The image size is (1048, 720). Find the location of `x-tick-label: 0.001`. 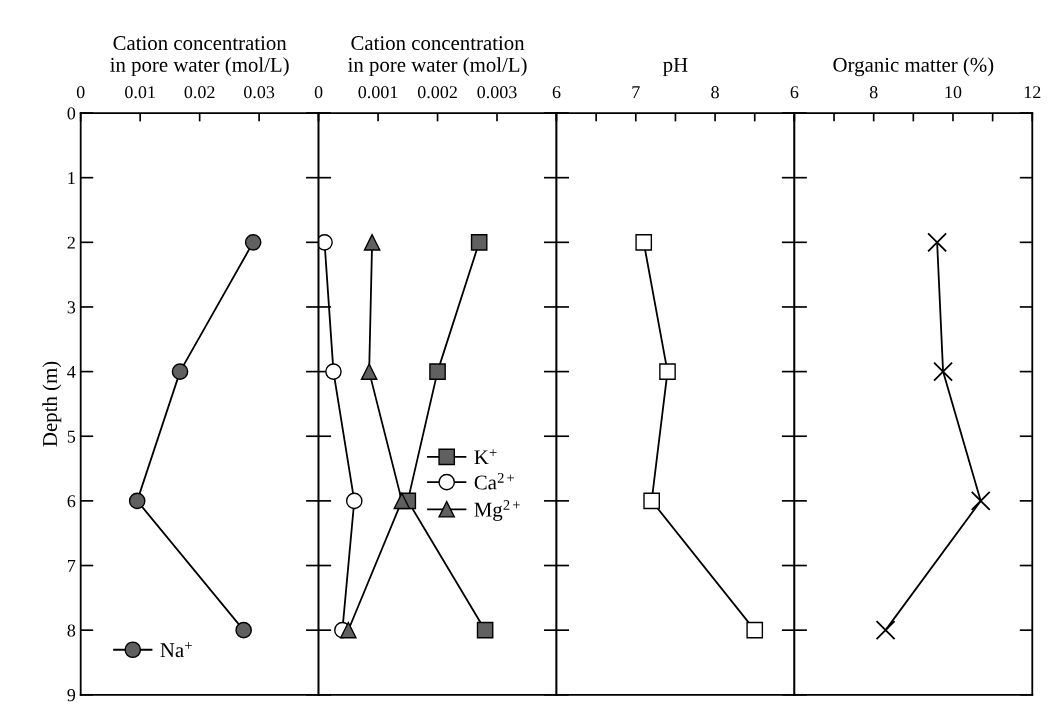

x-tick-label: 0.001 is located at coordinates (378, 92).